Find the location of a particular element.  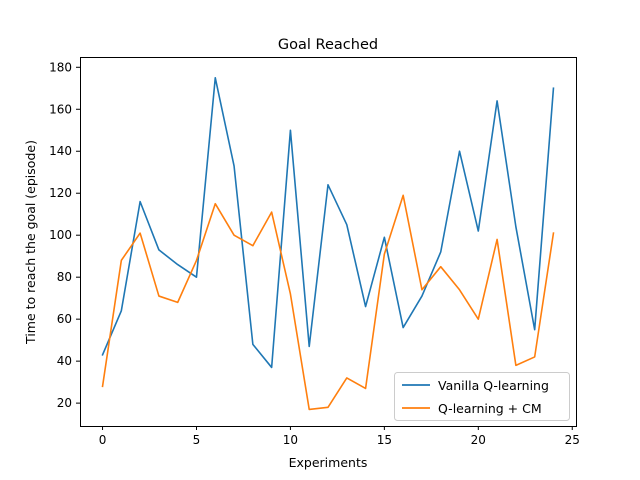

y-tick-label: 80 is located at coordinates (64, 277).